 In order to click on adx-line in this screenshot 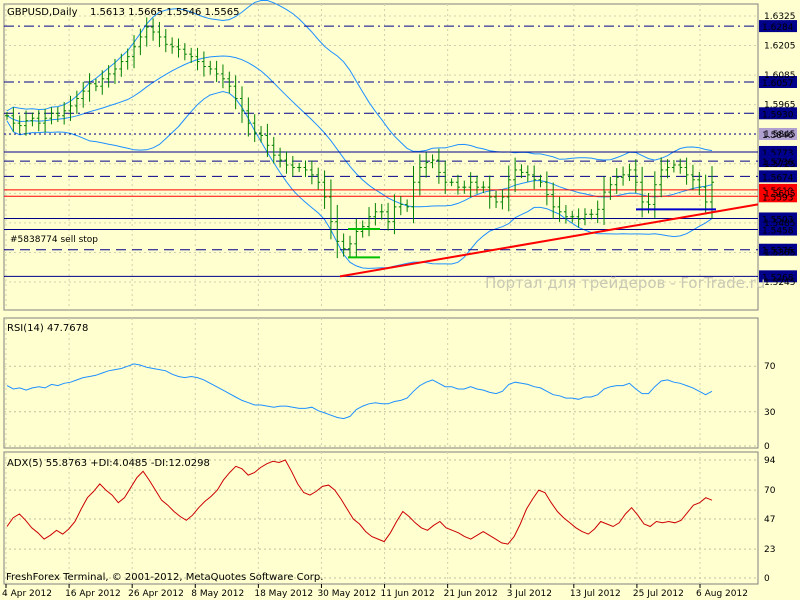, I will do `click(359, 502)`.